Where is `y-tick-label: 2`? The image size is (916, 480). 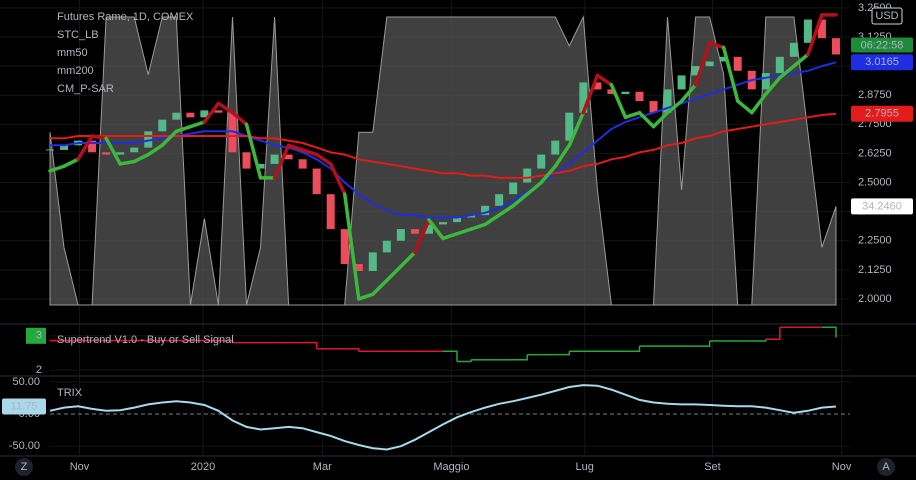 y-tick-label: 2 is located at coordinates (39, 370).